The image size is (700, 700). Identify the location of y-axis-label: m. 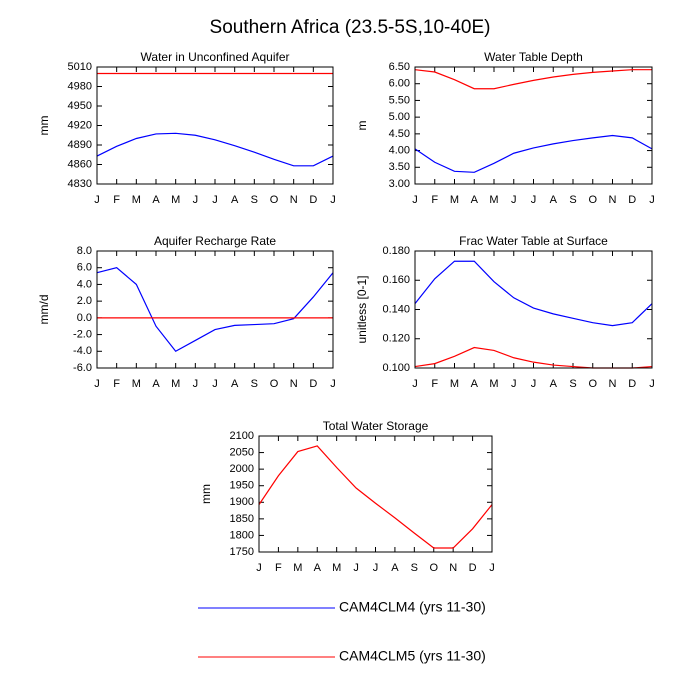
(362, 126).